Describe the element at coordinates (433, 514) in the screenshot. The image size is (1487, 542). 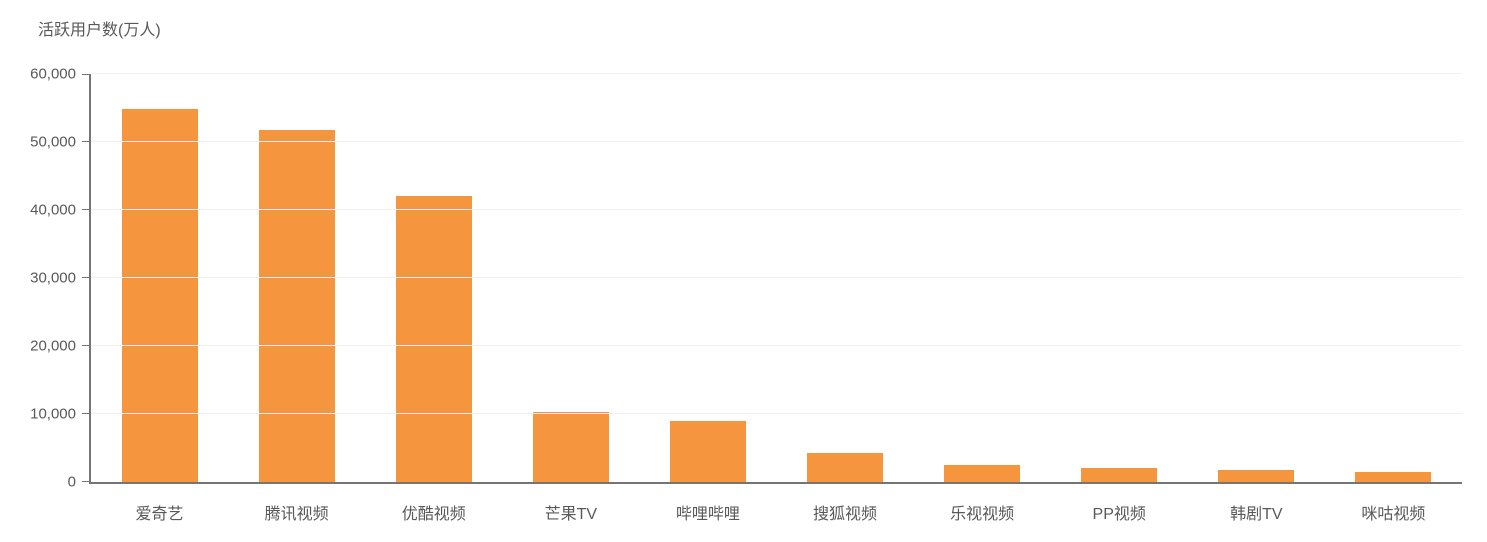
I see `x-axis-label: 优酷视频` at that location.